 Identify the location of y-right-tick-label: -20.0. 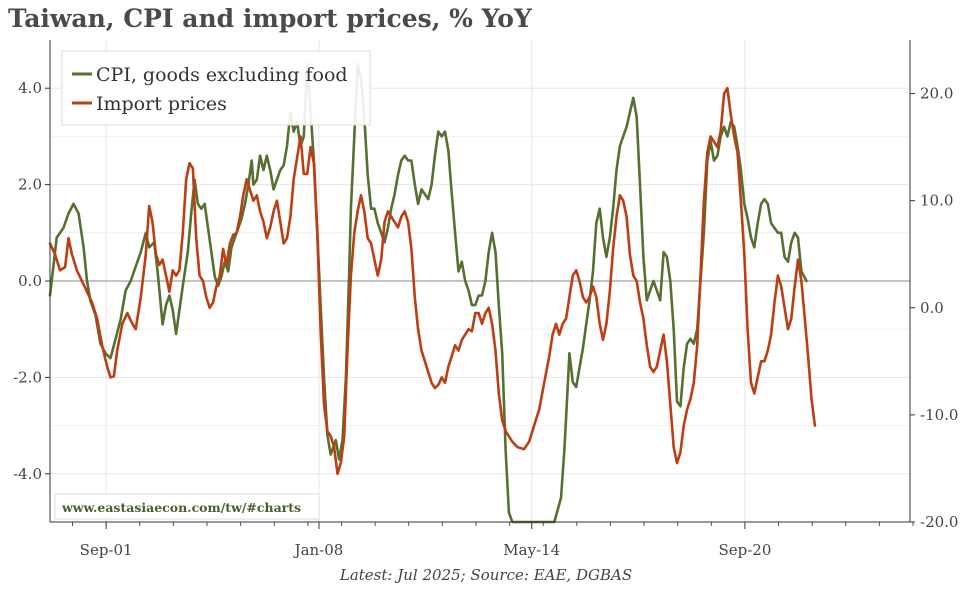
(939, 522).